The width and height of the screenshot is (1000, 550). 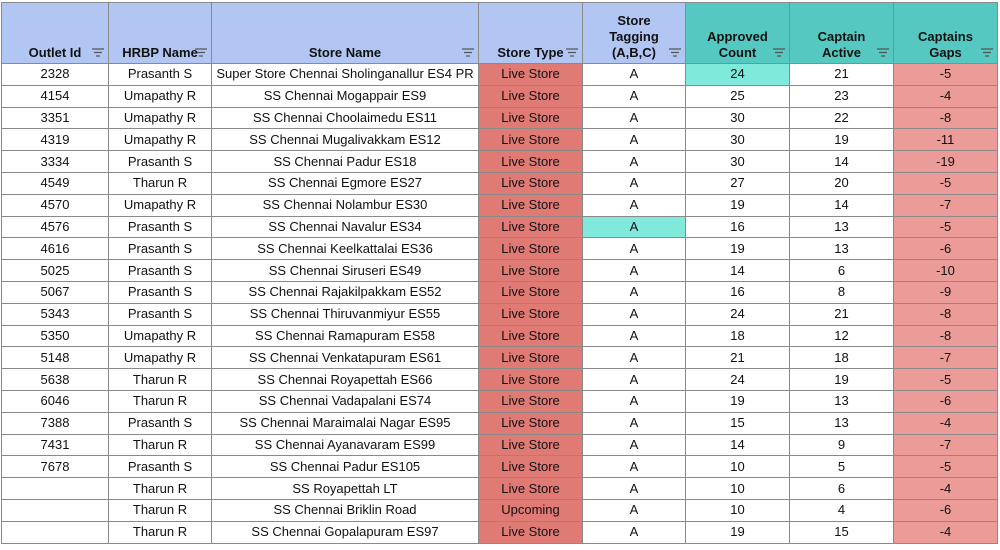 What do you see at coordinates (841, 33) in the screenshot?
I see `column-header: Captain Active` at bounding box center [841, 33].